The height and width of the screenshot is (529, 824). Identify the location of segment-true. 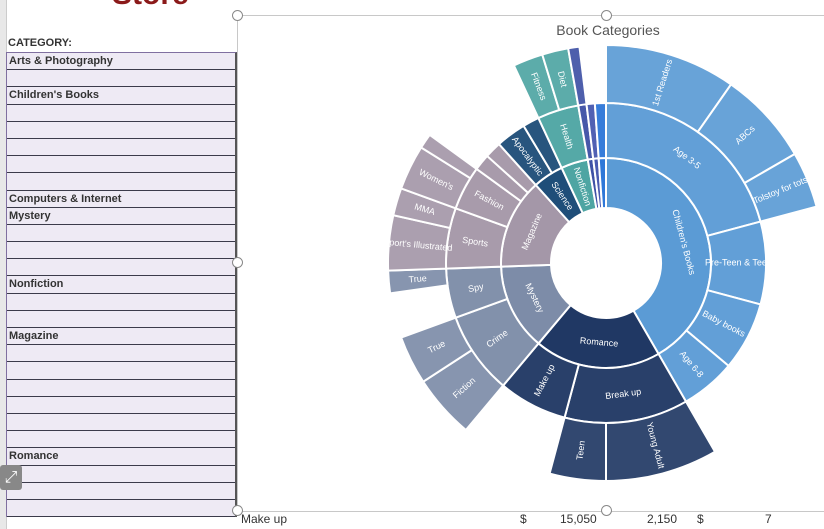
(436, 350).